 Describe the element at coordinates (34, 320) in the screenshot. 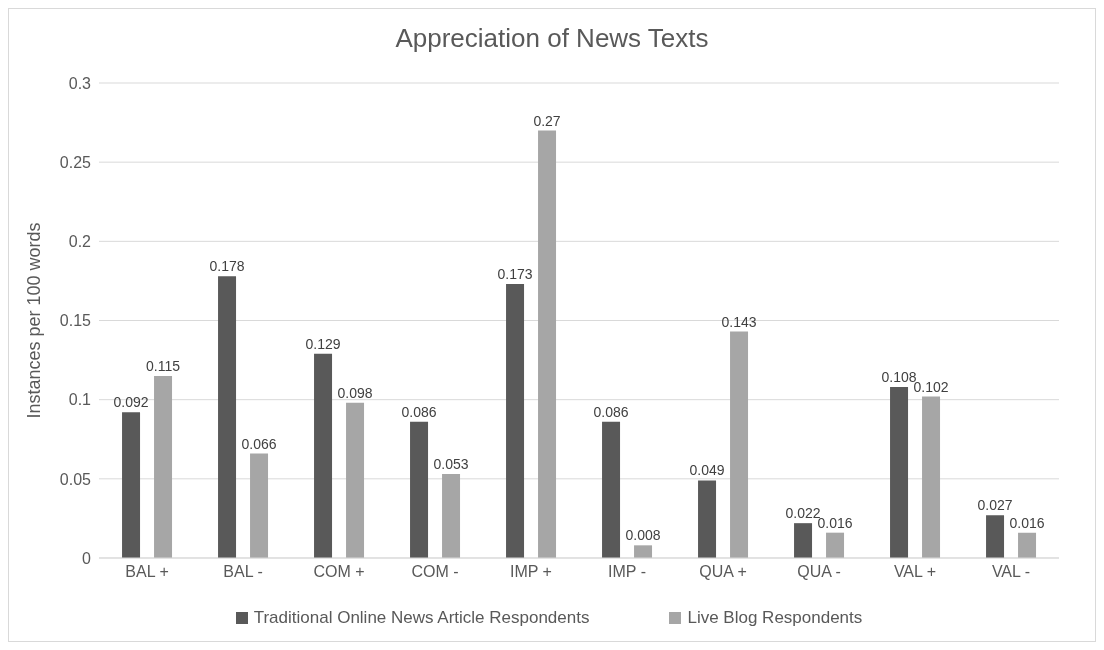

I see `y-axis-title: Instances per 100 words` at that location.